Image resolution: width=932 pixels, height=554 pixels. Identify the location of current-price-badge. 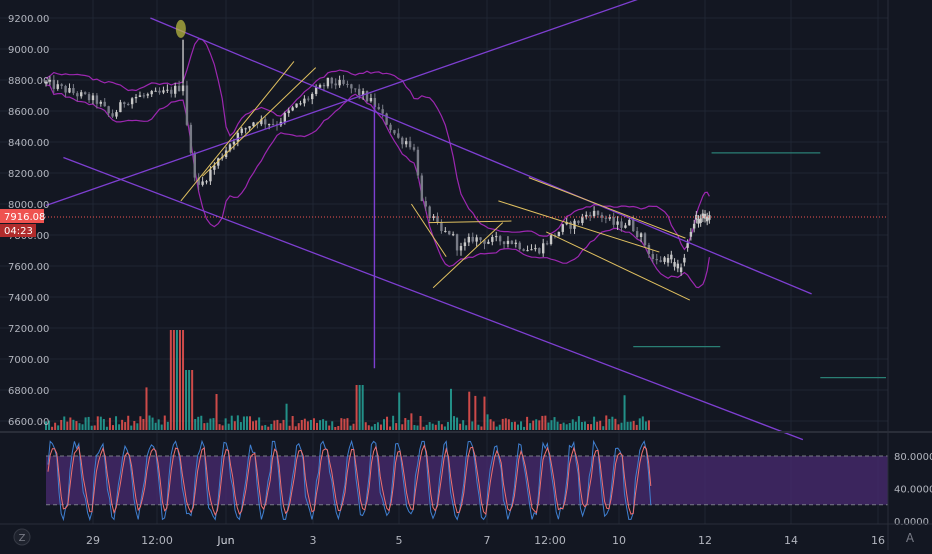
(22, 216).